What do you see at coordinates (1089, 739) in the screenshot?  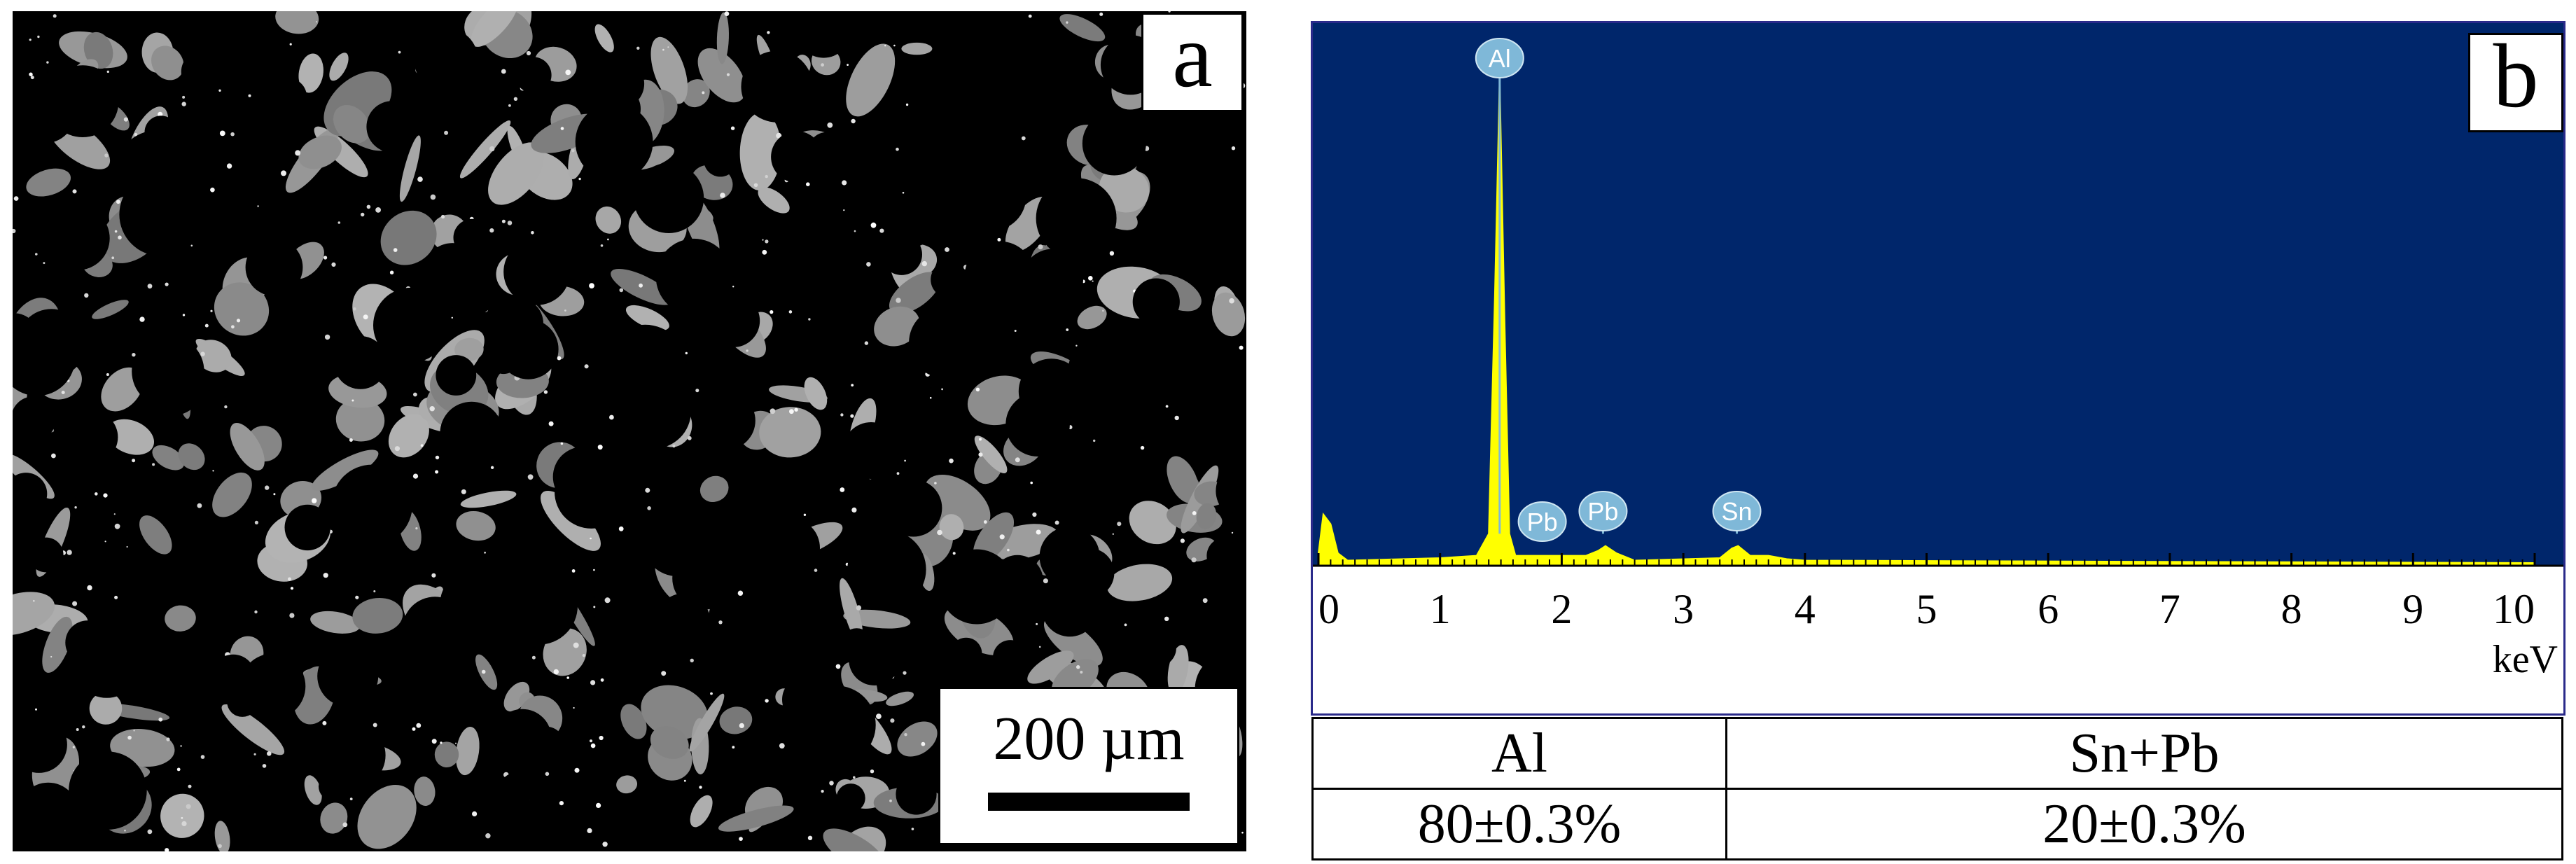 I see `scale-bar-label: 200 µm` at bounding box center [1089, 739].